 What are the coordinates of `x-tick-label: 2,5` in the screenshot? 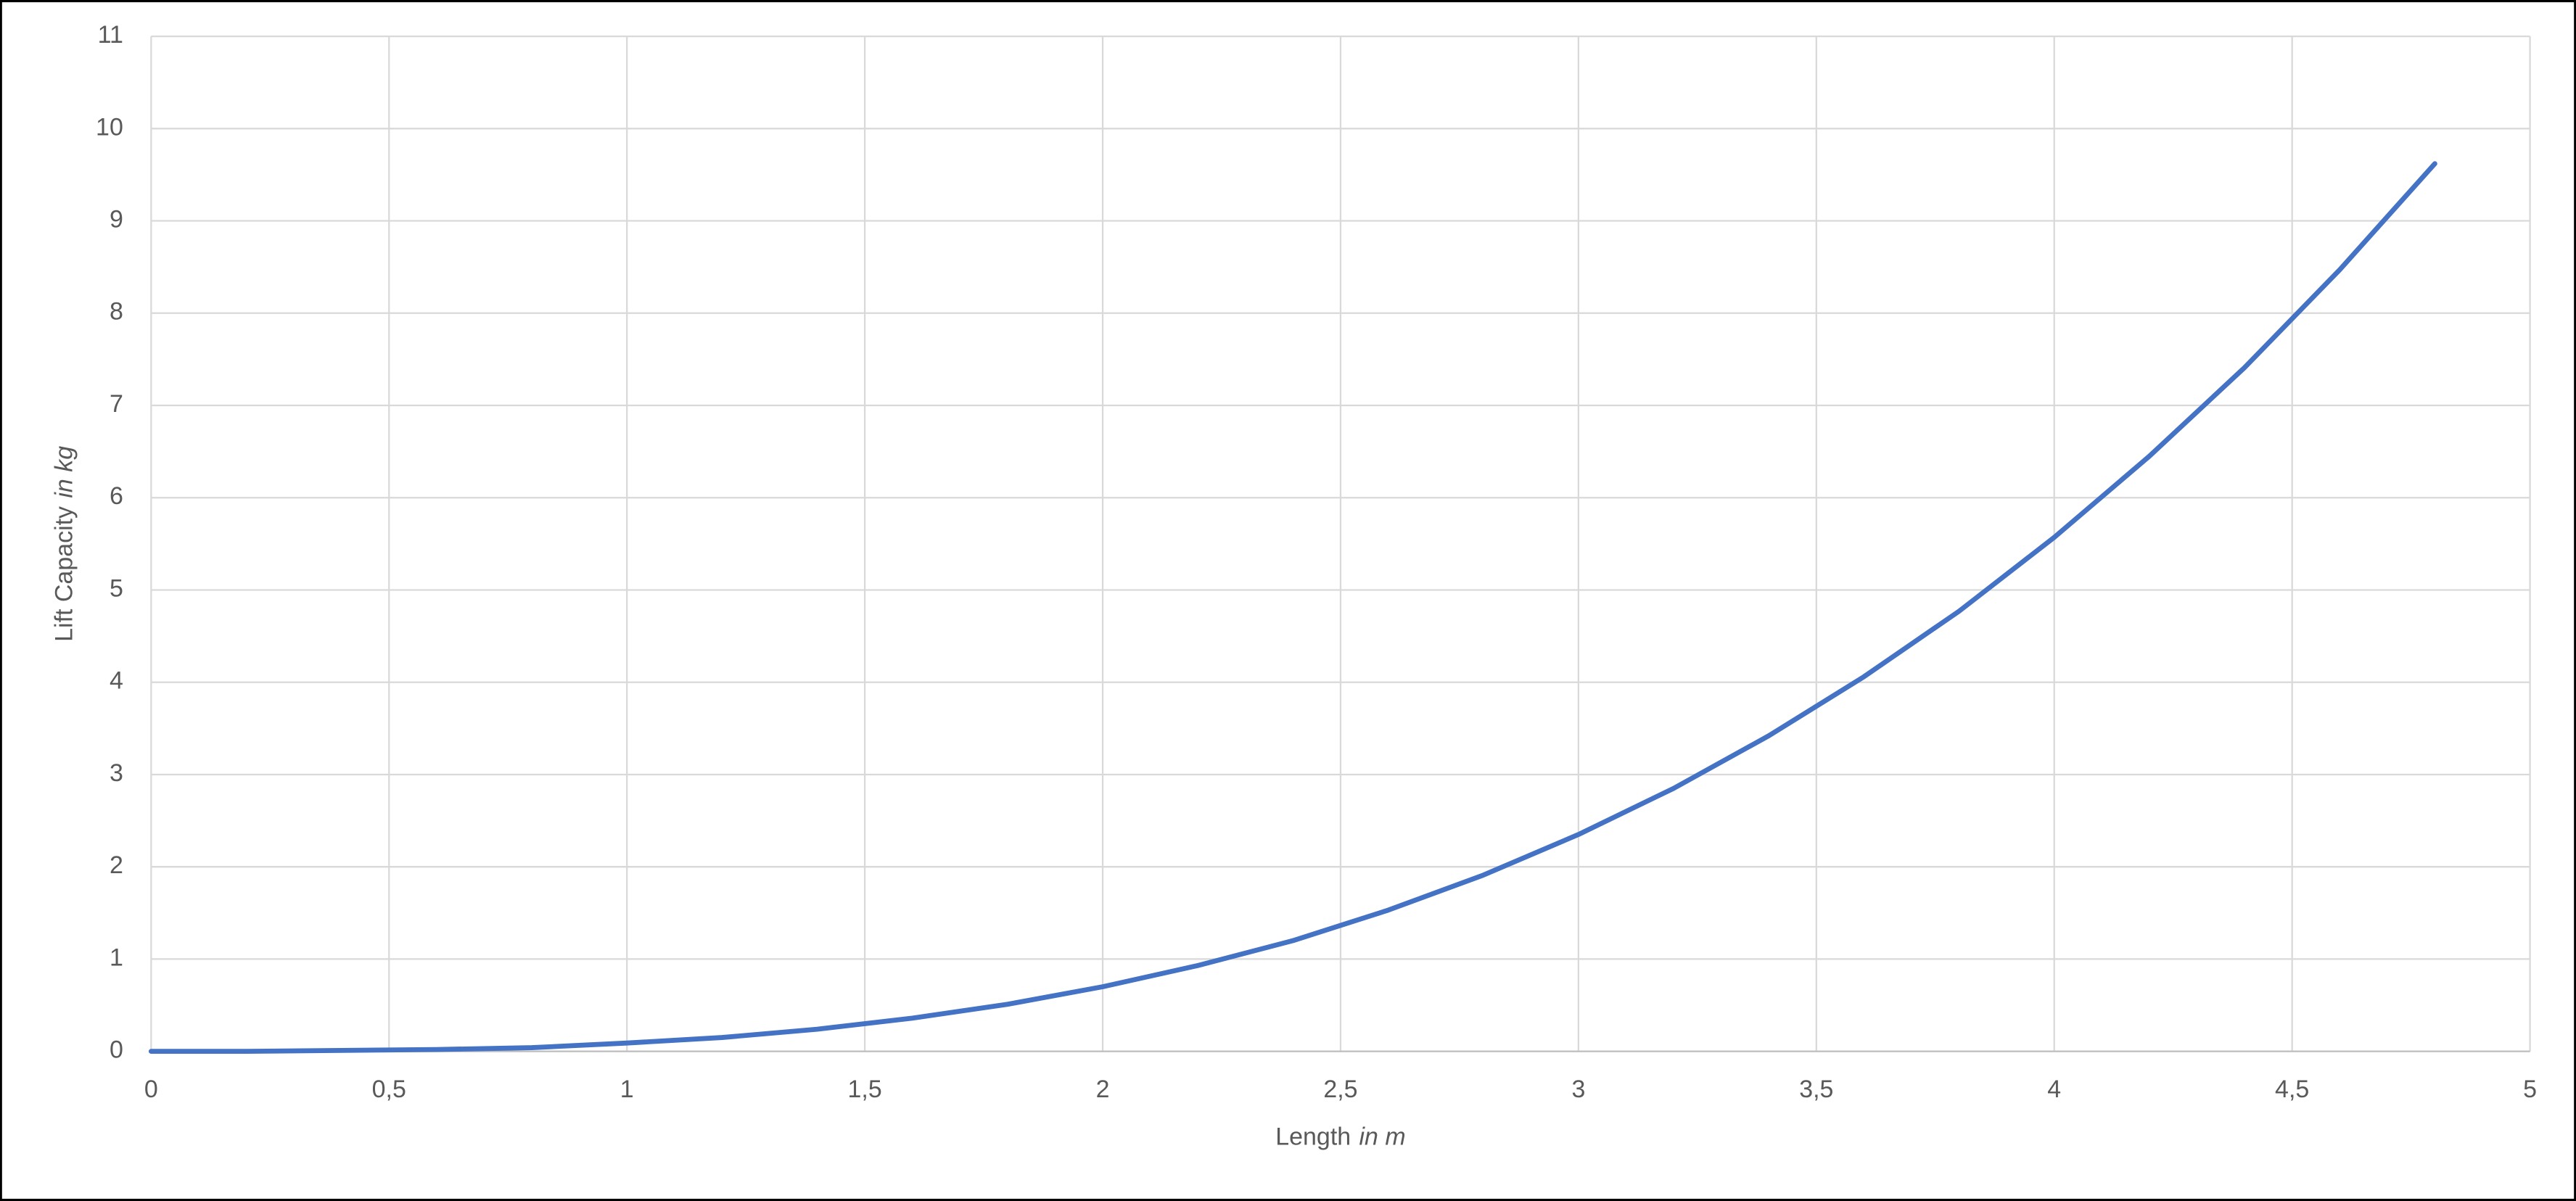 It's located at (1340, 1089).